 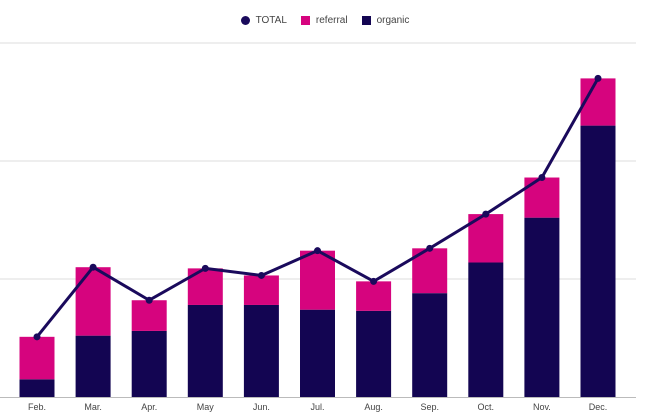 I want to click on legend-label-organic: organic, so click(x=393, y=20).